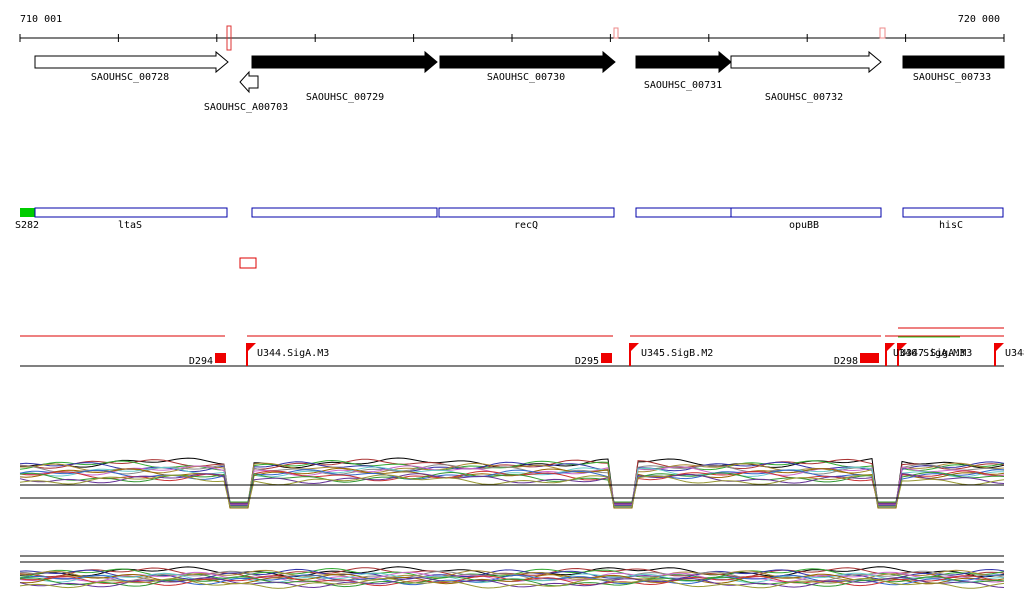 The width and height of the screenshot is (1024, 611). I want to click on feature-label: U347.SigA.M3, so click(936, 353).